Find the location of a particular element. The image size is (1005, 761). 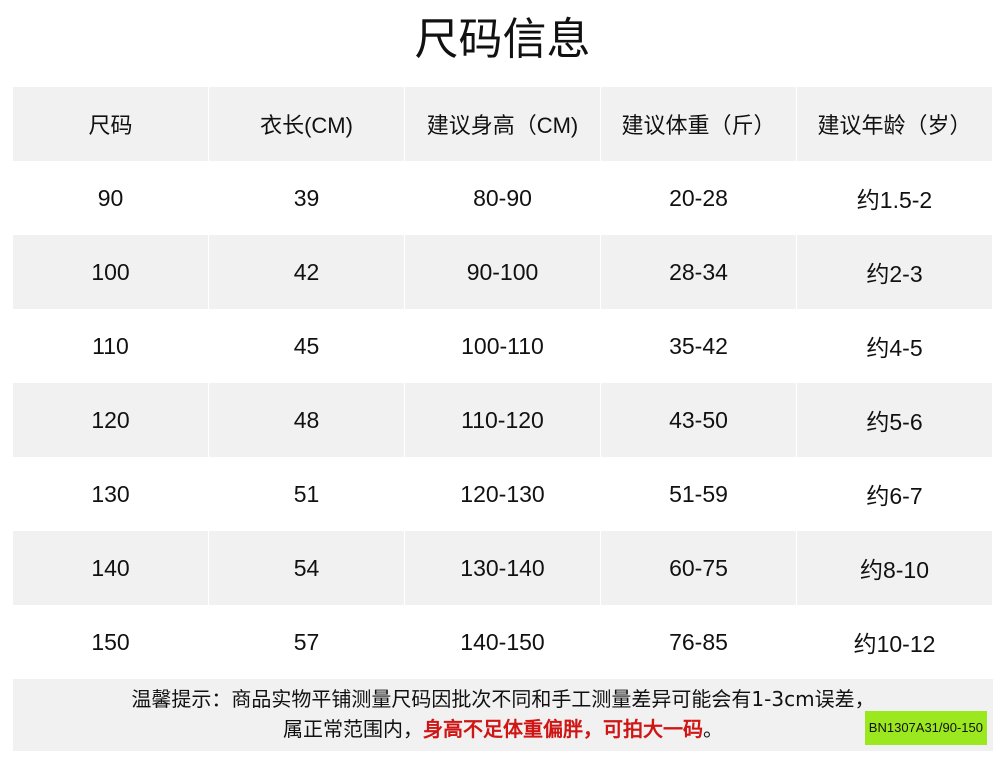

table-row: 90 39 80-90 20-28 约1.5-2 is located at coordinates (503, 198).